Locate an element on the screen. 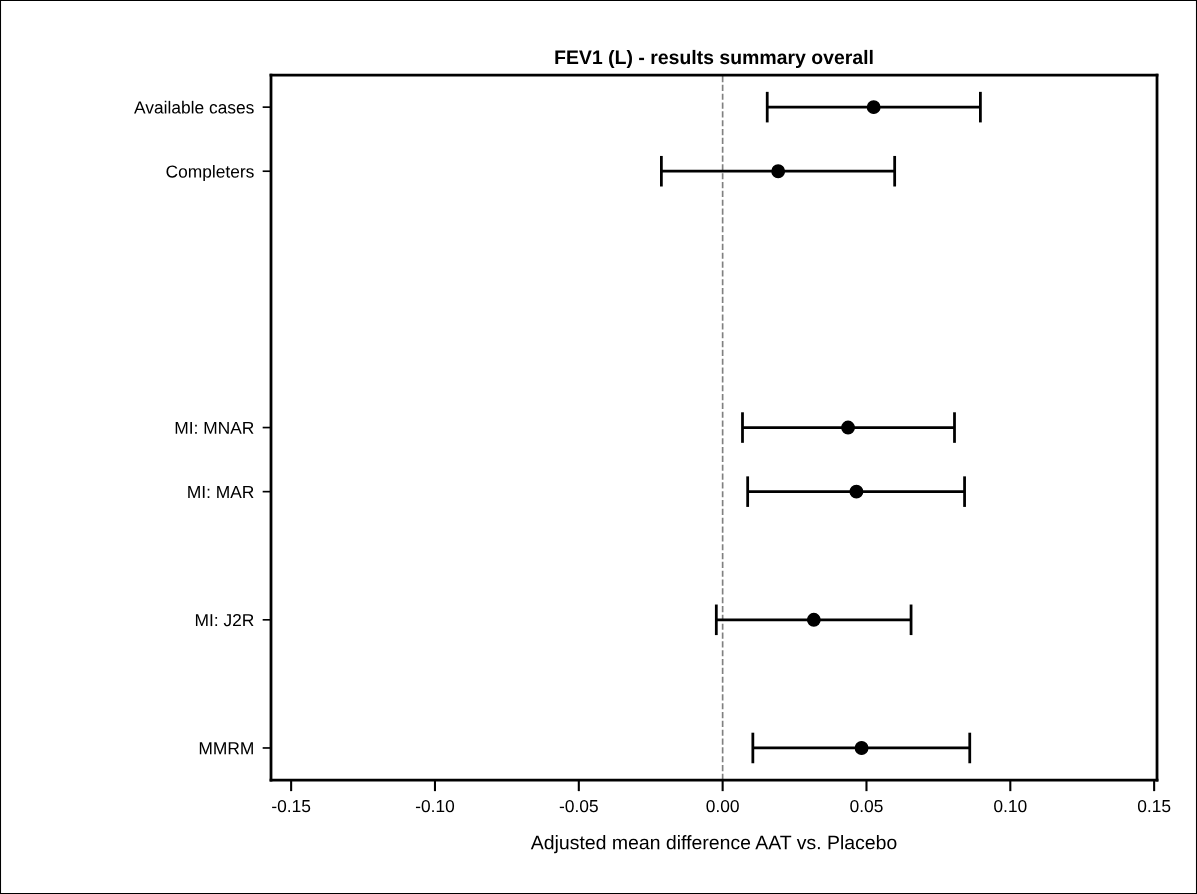 This screenshot has height=894, width=1197. y-tick-label: MI: MAR is located at coordinates (221, 491).